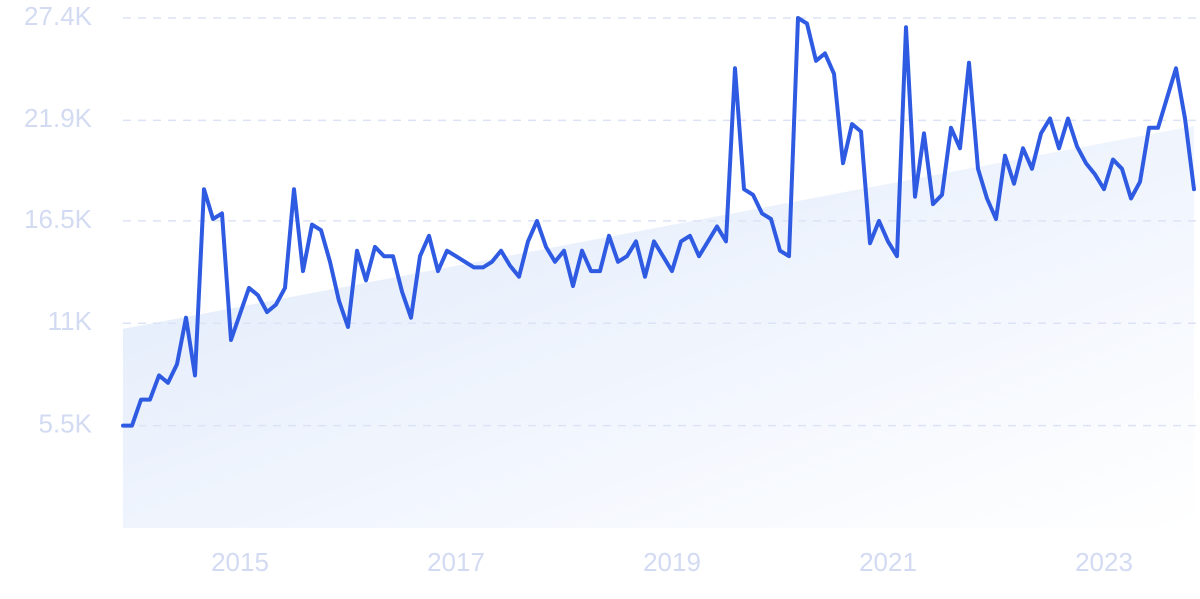 This screenshot has width=1200, height=599. I want to click on x-tick-label: 2015, so click(240, 562).